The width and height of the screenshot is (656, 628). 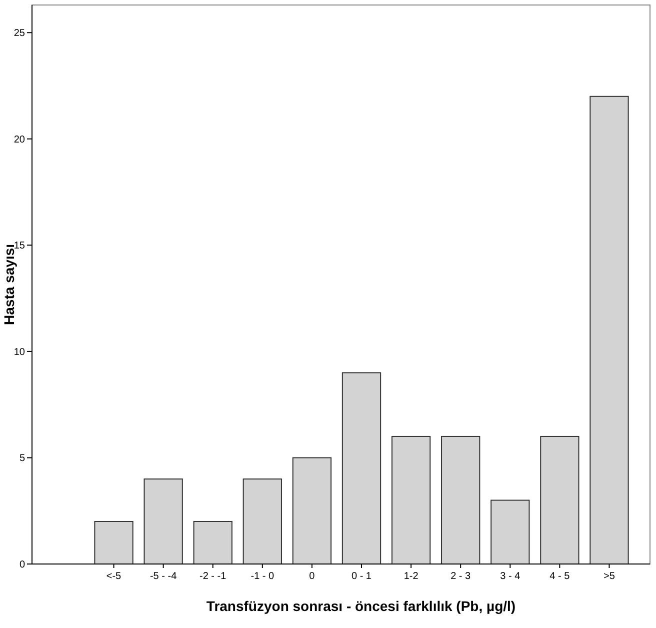 What do you see at coordinates (164, 576) in the screenshot?
I see `x-tick-label: -5 - -4` at bounding box center [164, 576].